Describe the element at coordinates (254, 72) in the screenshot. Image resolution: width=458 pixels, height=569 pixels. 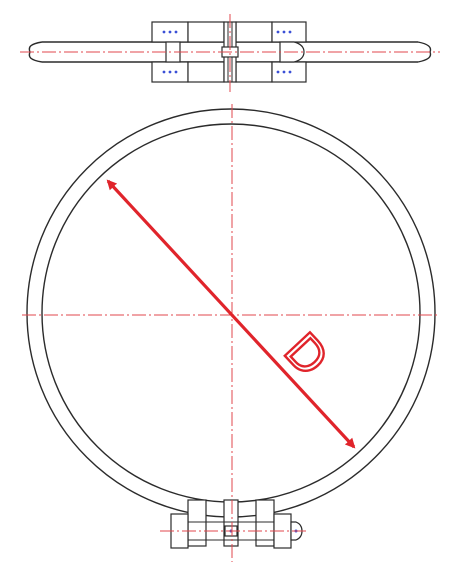
I see `lower-block-mid-right` at that location.